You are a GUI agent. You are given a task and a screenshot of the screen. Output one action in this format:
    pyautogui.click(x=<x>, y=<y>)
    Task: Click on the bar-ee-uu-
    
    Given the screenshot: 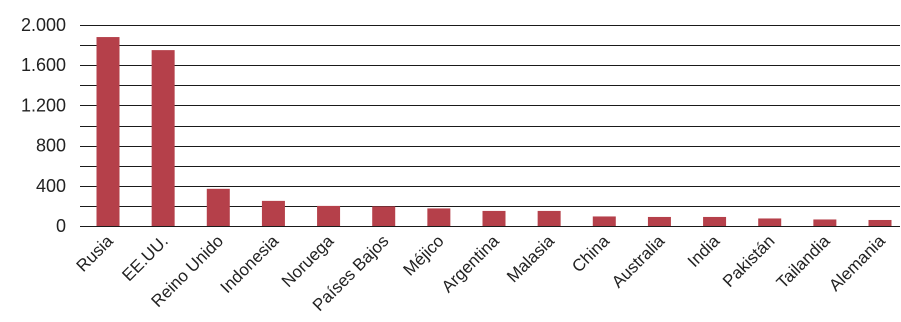 What is the action you would take?
    pyautogui.click(x=163, y=138)
    